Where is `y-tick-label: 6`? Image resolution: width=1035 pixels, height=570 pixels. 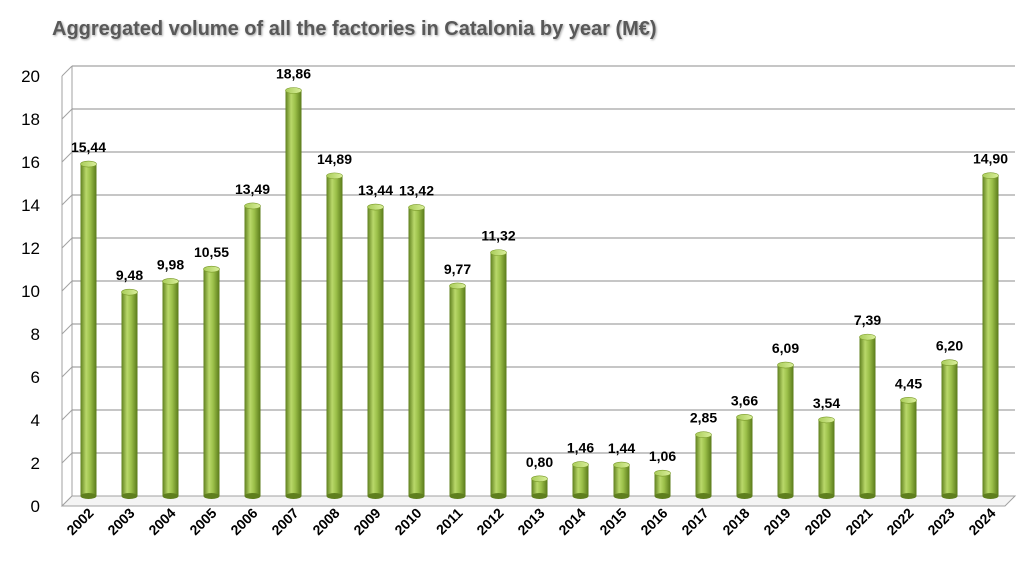 y-tick-label: 6 is located at coordinates (35, 377).